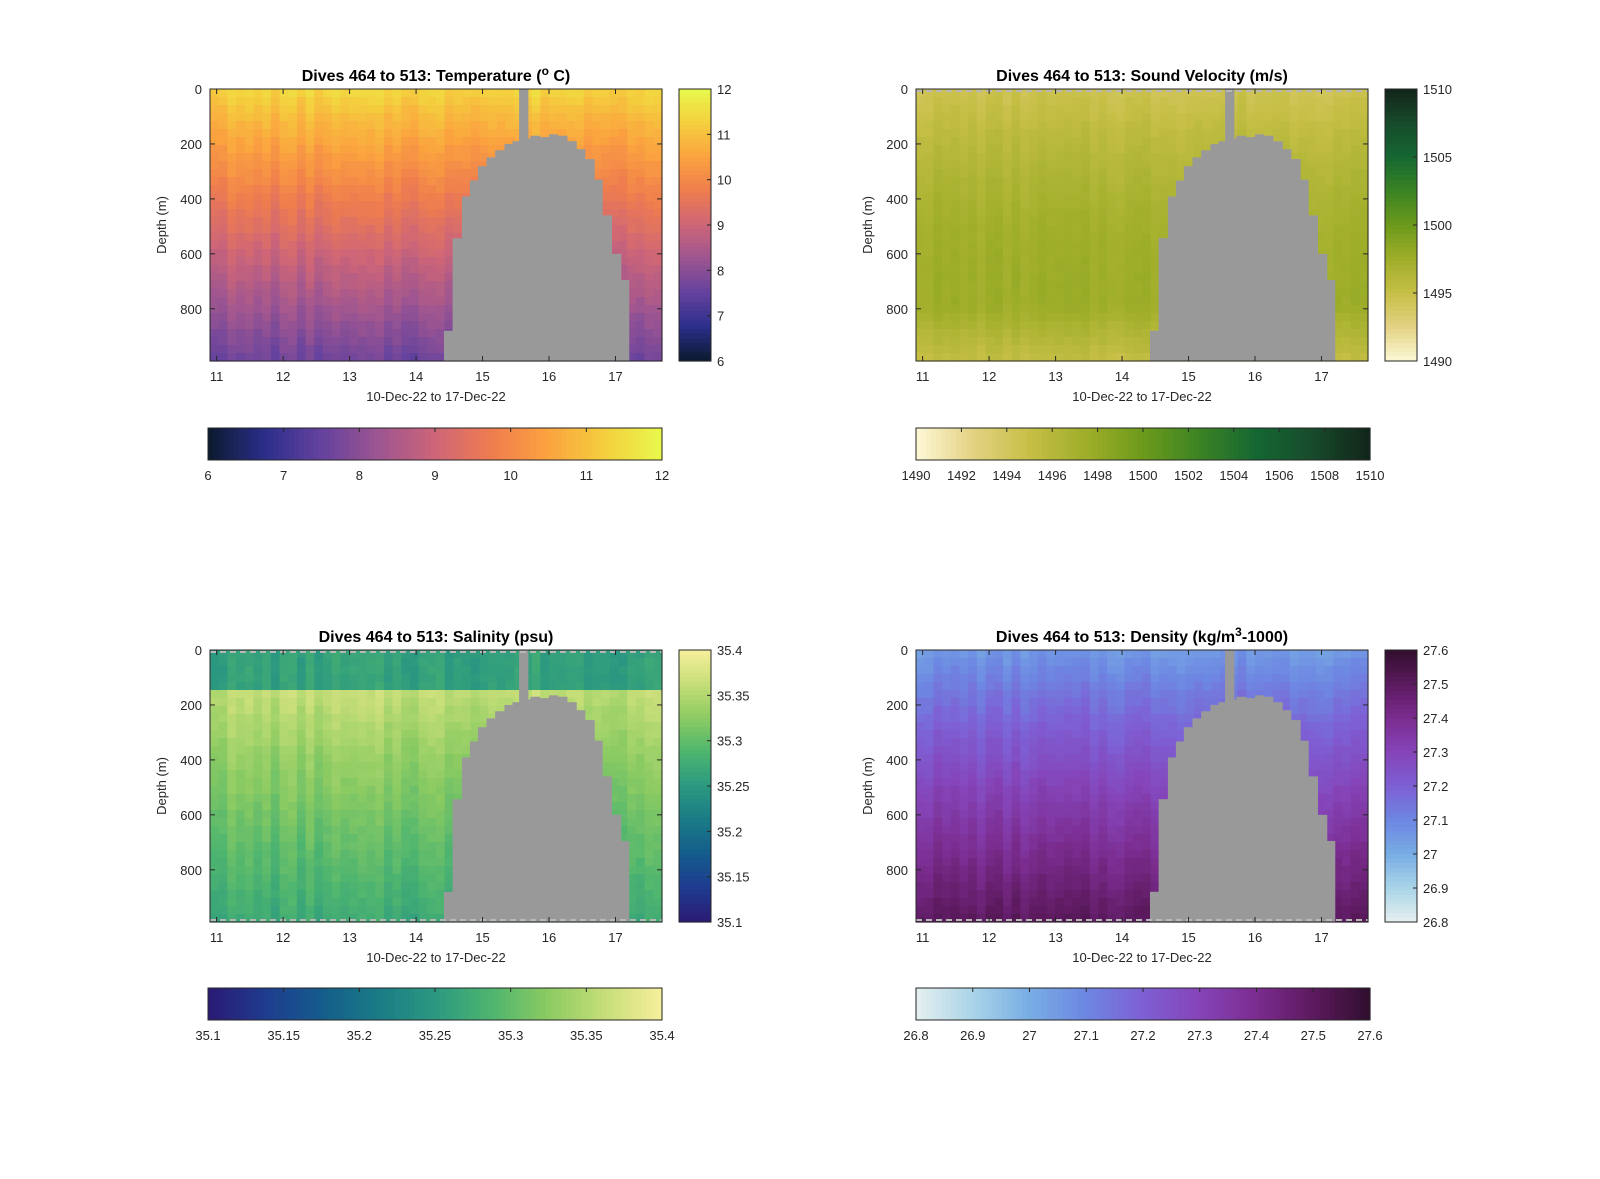 This screenshot has height=1179, width=1600. Describe the element at coordinates (961, 475) in the screenshot. I see `colorbar-tick-label: 1492` at that location.